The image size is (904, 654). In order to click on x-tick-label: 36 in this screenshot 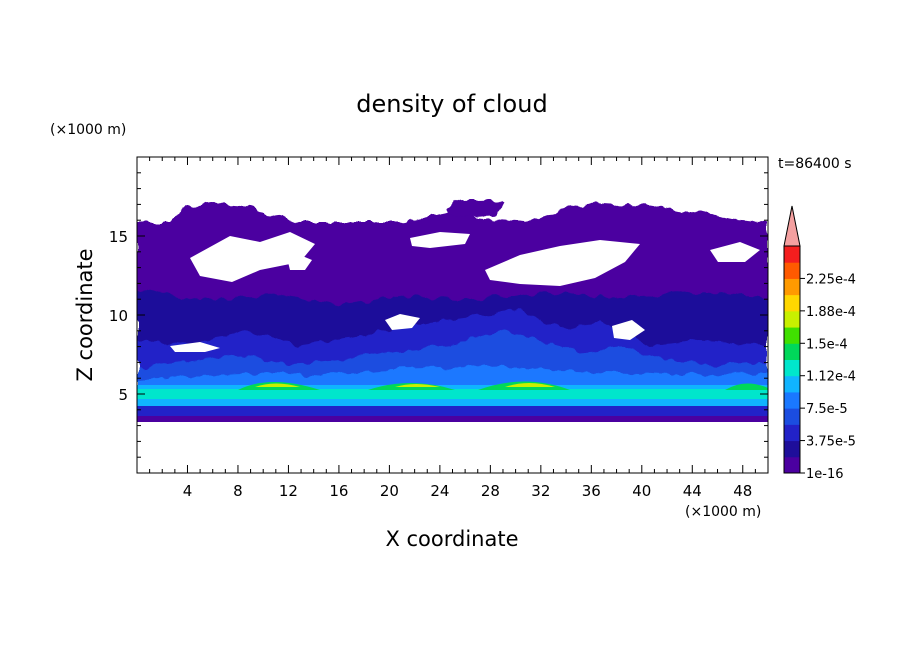, I will do `click(591, 491)`.